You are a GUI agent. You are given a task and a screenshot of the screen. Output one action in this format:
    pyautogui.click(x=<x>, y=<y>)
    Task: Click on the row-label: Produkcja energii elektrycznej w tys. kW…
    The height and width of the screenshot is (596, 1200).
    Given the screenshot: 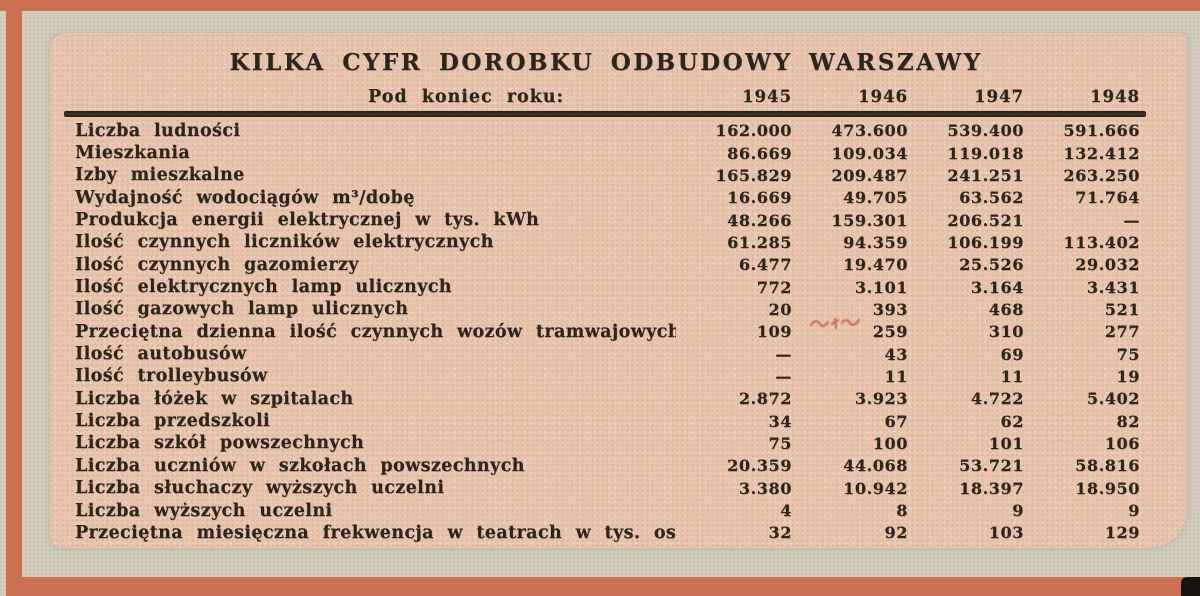 What is the action you would take?
    pyautogui.click(x=307, y=220)
    